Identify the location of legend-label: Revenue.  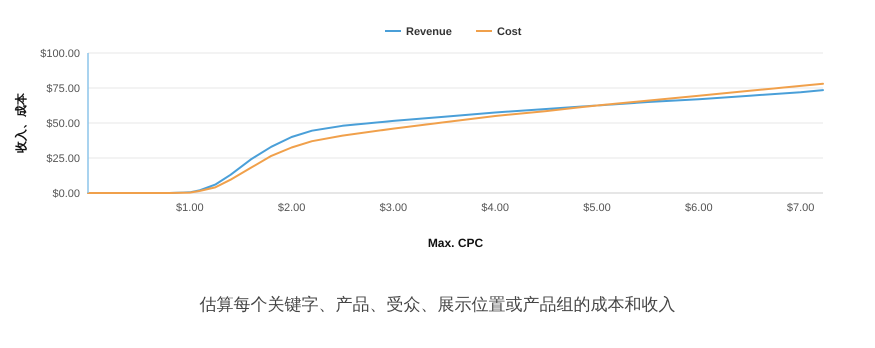
(429, 32).